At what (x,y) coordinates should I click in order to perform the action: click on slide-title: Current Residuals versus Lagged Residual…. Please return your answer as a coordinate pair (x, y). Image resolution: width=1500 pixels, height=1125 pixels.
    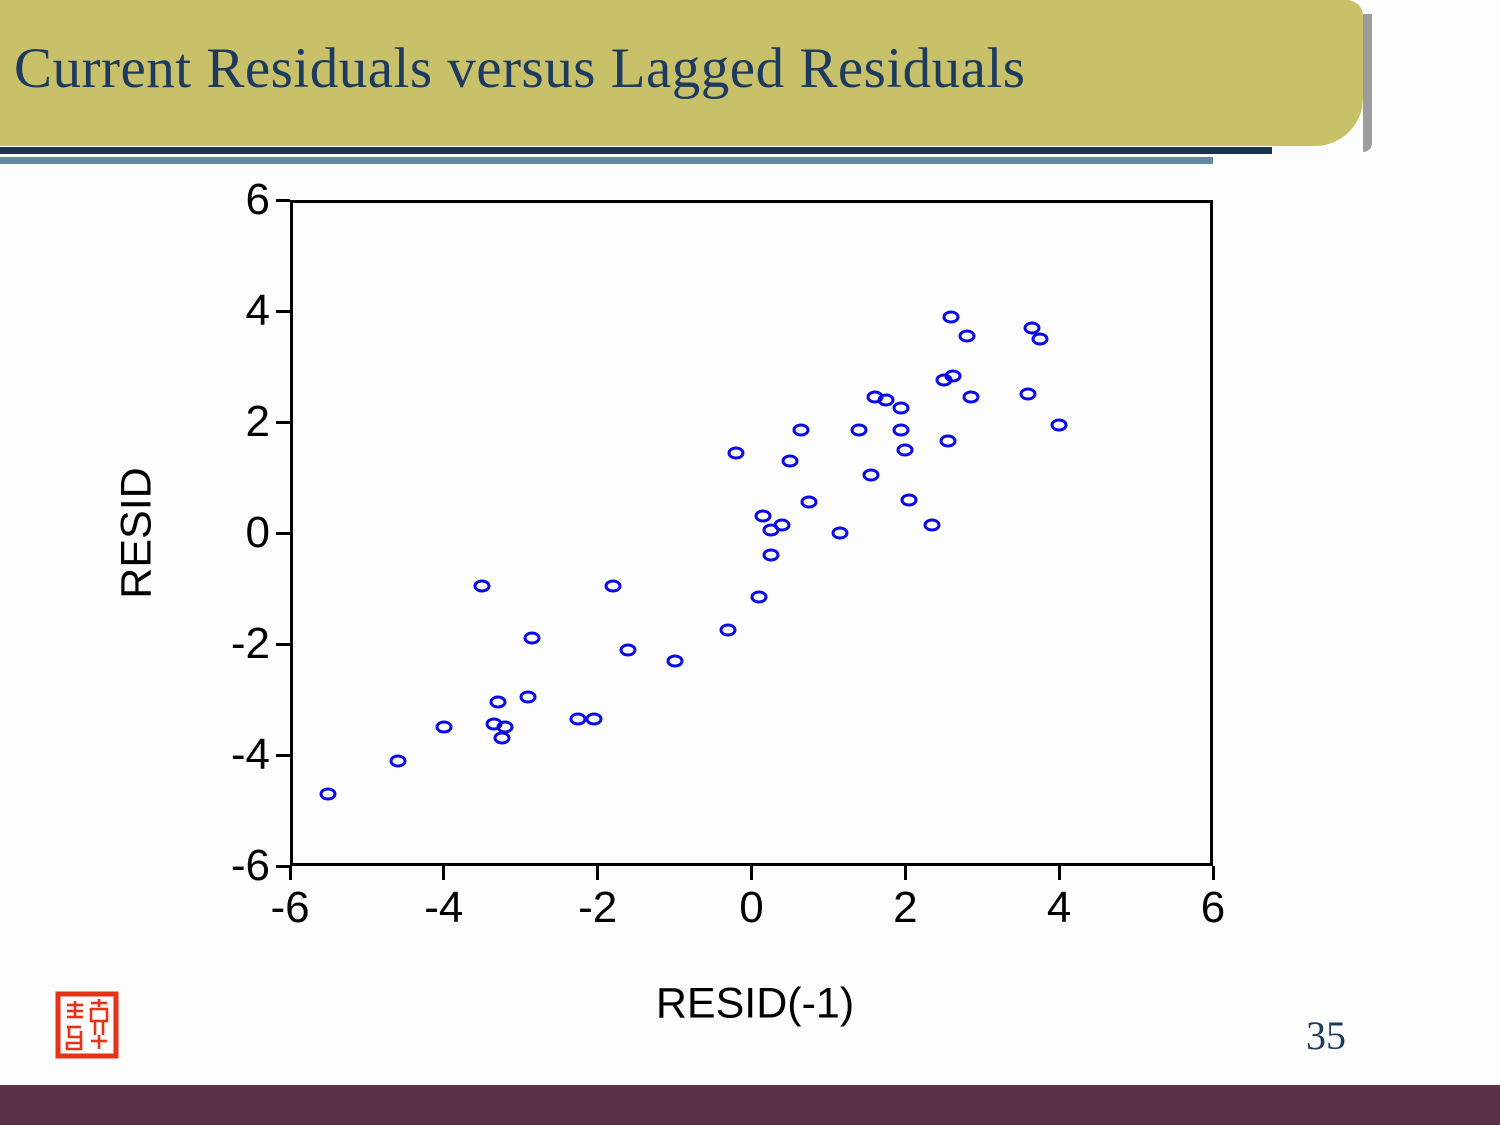
    Looking at the image, I should click on (520, 68).